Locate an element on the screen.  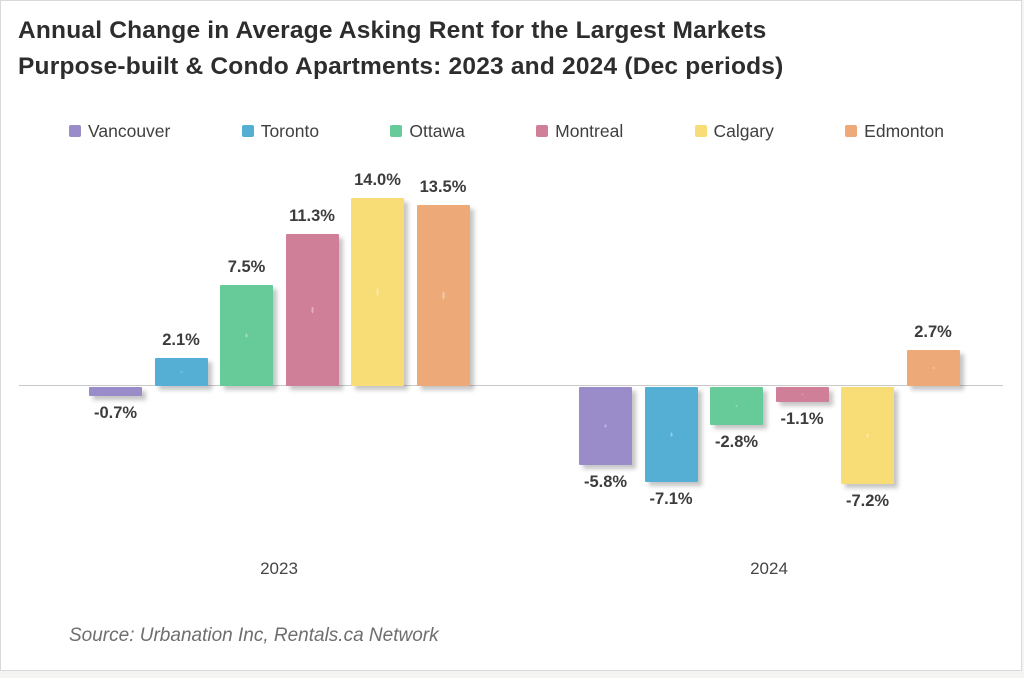
legend-label: Calgary is located at coordinates (743, 130).